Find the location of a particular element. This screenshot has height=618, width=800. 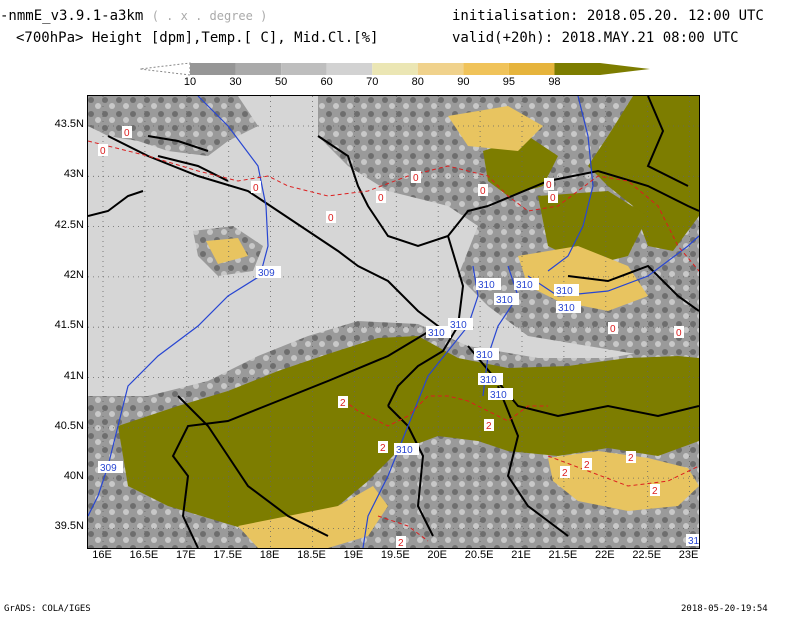

lon-tick-label: 19.5E is located at coordinates (395, 555).